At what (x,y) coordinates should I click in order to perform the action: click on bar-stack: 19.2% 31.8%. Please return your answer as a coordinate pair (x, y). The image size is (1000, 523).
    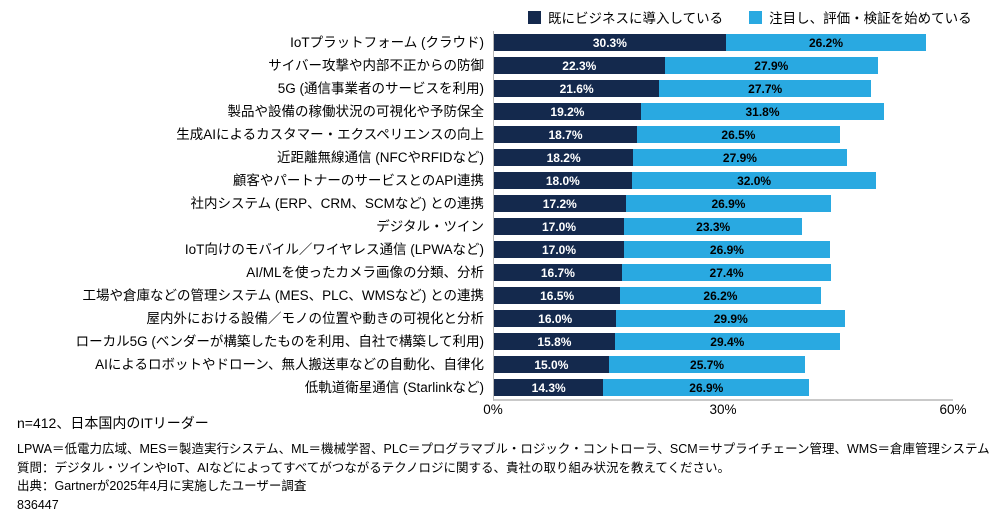
    Looking at the image, I should click on (723, 111).